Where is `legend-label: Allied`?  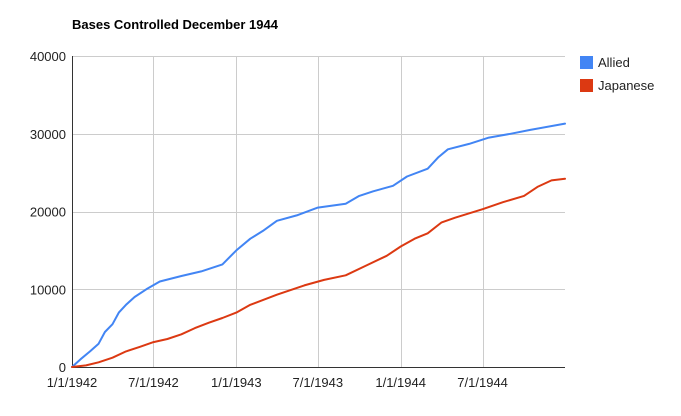
legend-label: Allied is located at coordinates (614, 62).